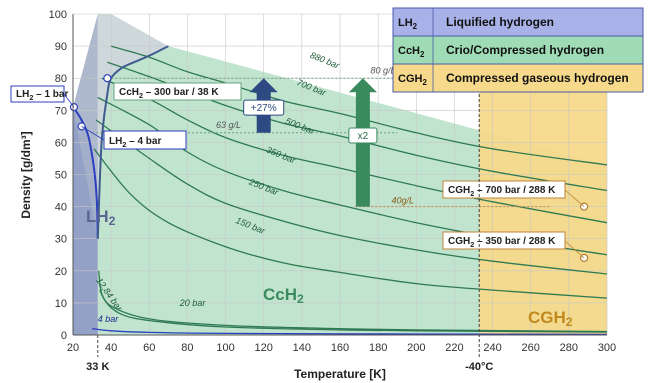 Image resolution: width=648 pixels, height=383 pixels. I want to click on x-tick-label: 80, so click(187, 348).